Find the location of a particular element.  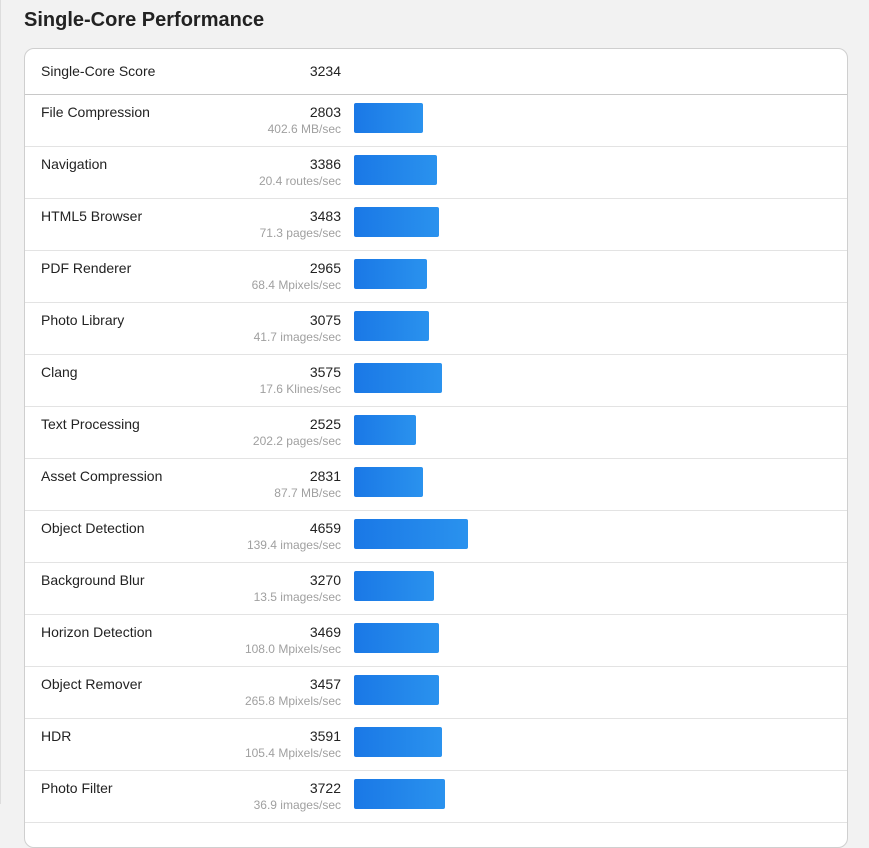

benchmark-row: HDR 3591 105.4 Mpixels/sec is located at coordinates (436, 745).